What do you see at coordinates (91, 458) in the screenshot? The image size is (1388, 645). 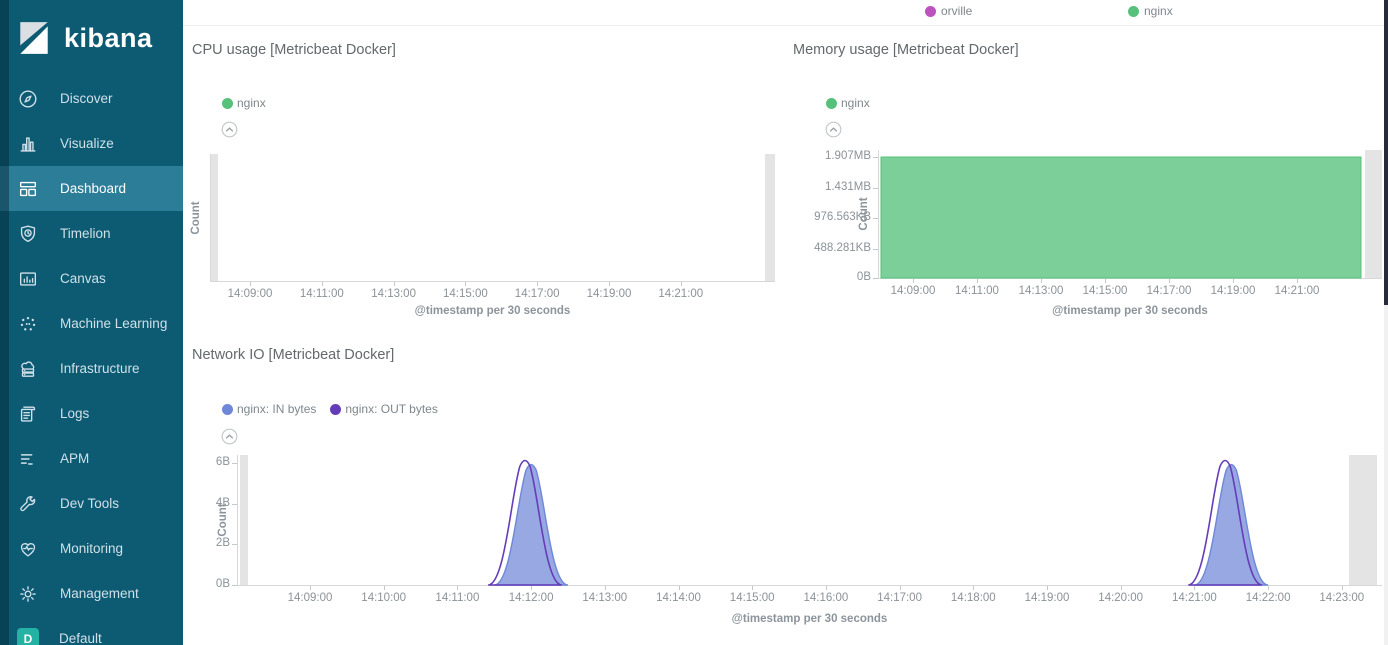 I see `sidebar-item-apm: APM` at bounding box center [91, 458].